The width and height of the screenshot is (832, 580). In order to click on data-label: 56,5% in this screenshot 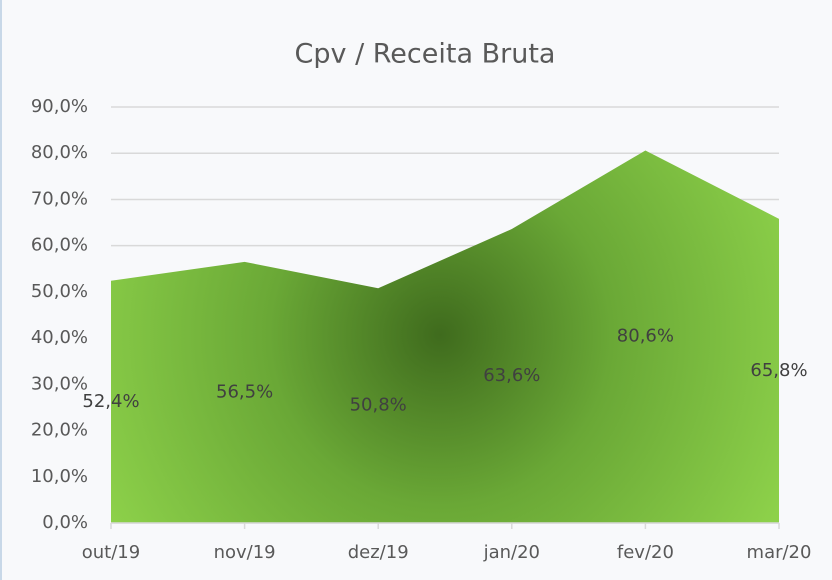, I will do `click(244, 391)`.